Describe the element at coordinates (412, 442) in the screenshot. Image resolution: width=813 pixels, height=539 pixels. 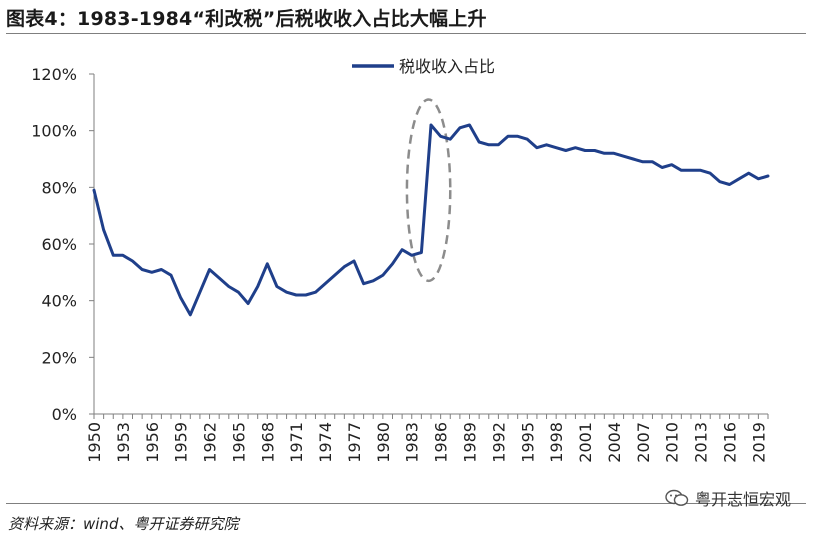
I see `x-tick-label: 1983` at that location.